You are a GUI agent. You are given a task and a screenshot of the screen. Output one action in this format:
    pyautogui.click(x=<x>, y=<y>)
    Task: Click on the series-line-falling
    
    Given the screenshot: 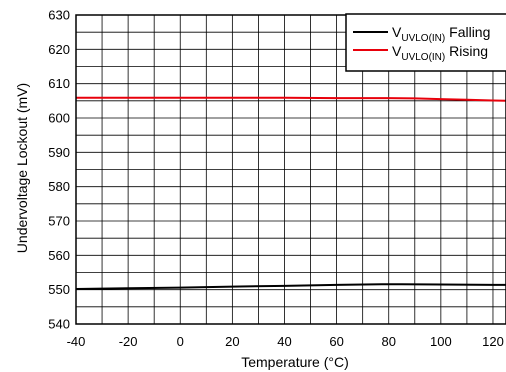 What is the action you would take?
    pyautogui.click(x=290, y=286)
    